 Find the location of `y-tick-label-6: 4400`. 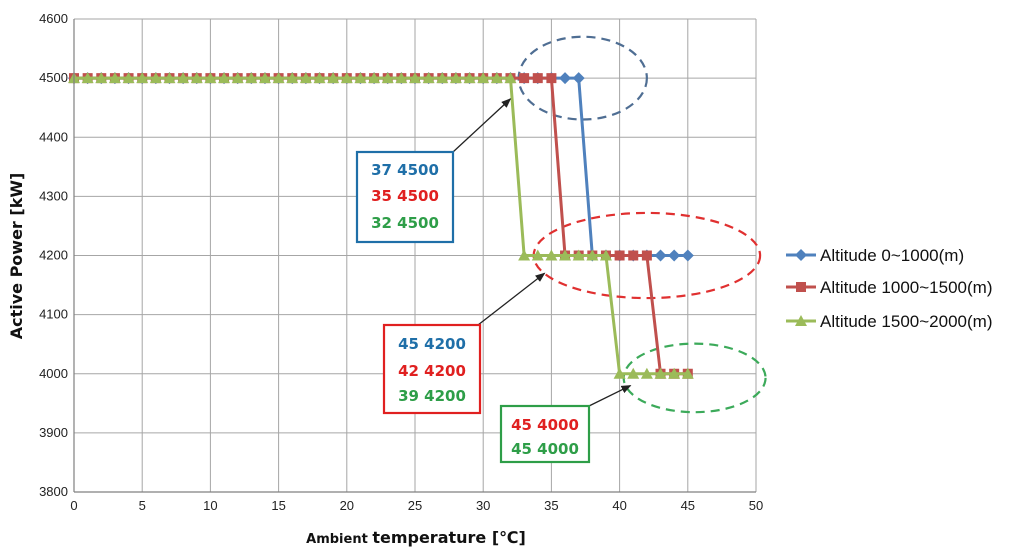

y-tick-label-6: 4400 is located at coordinates (53, 136).